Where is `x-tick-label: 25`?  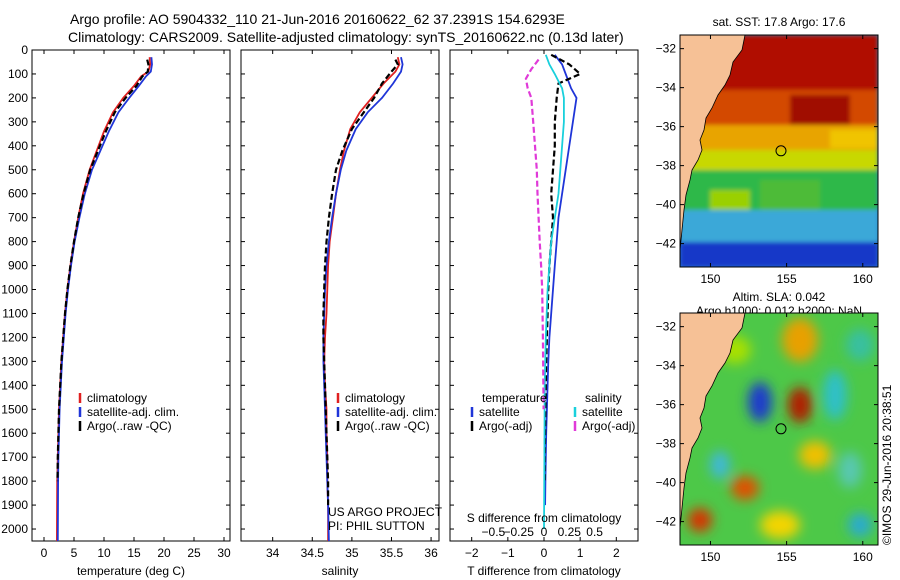 x-tick-label: 25 is located at coordinates (194, 553).